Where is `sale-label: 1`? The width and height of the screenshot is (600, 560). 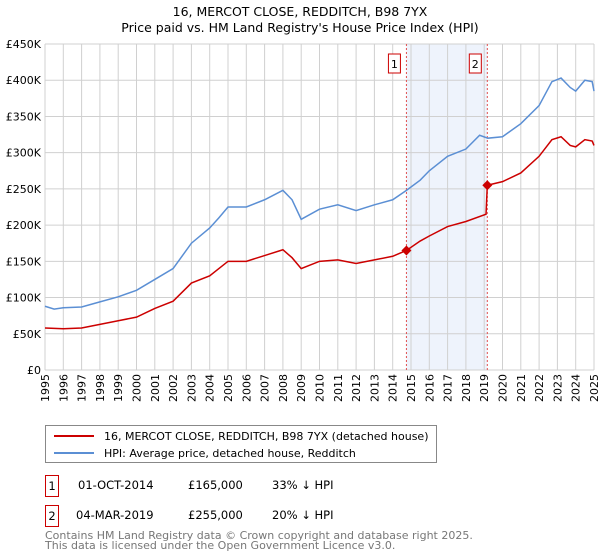 sale-label: 1 is located at coordinates (394, 64).